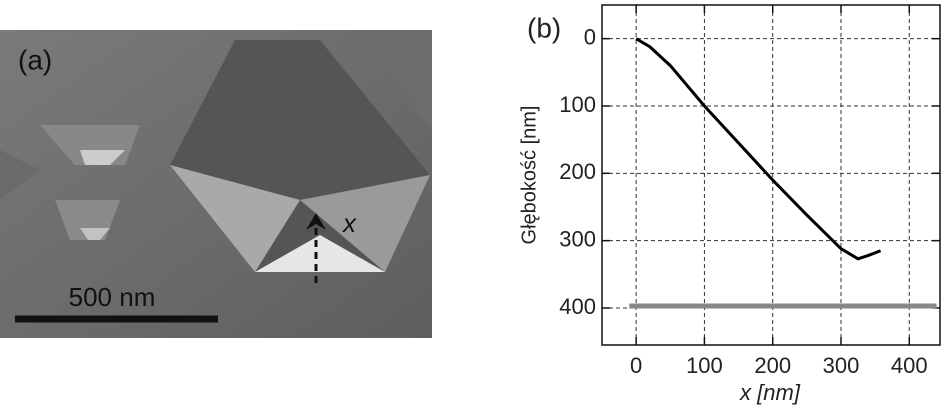  I want to click on y-tick-label: 300, so click(577, 238).